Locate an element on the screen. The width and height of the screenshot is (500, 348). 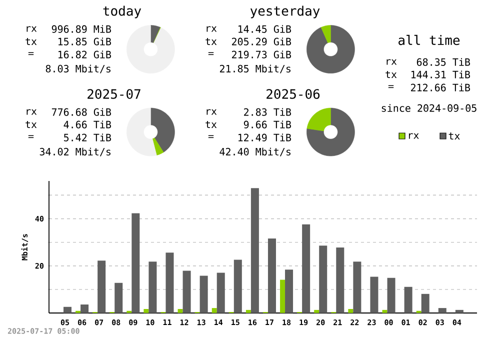
text: 219.73 GiB is located at coordinates (261, 54).